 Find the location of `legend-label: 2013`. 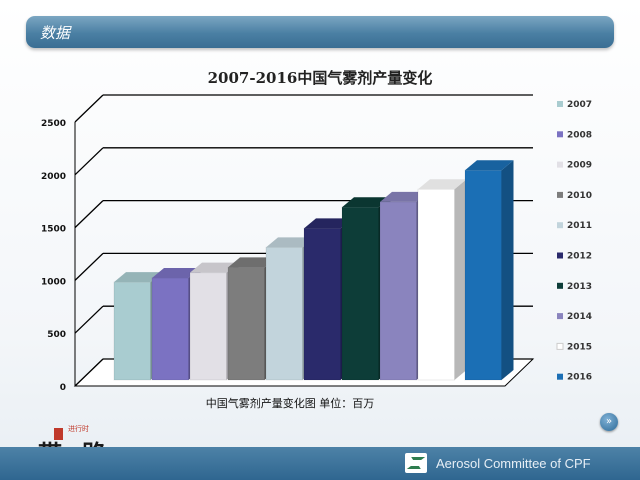

legend-label: 2013 is located at coordinates (579, 287).